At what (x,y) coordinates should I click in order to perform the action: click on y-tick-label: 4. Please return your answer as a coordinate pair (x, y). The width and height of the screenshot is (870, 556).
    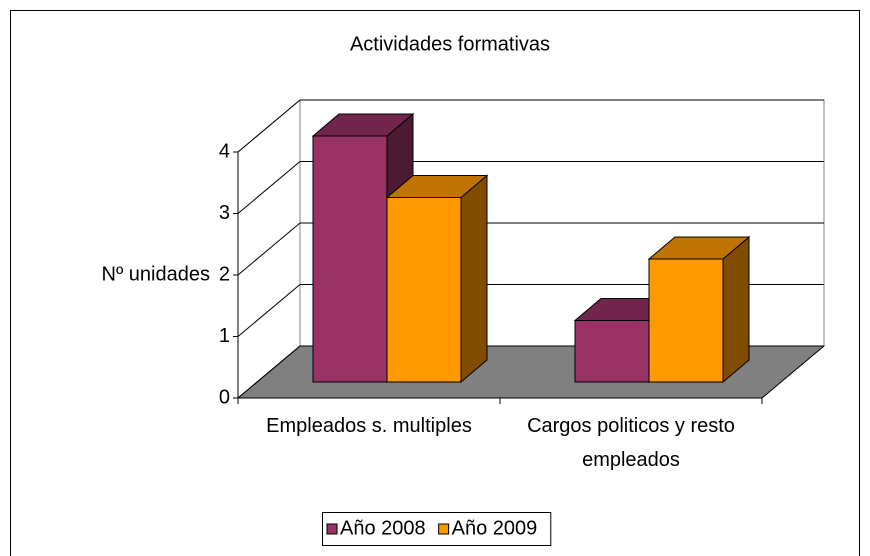
    Looking at the image, I should click on (224, 151).